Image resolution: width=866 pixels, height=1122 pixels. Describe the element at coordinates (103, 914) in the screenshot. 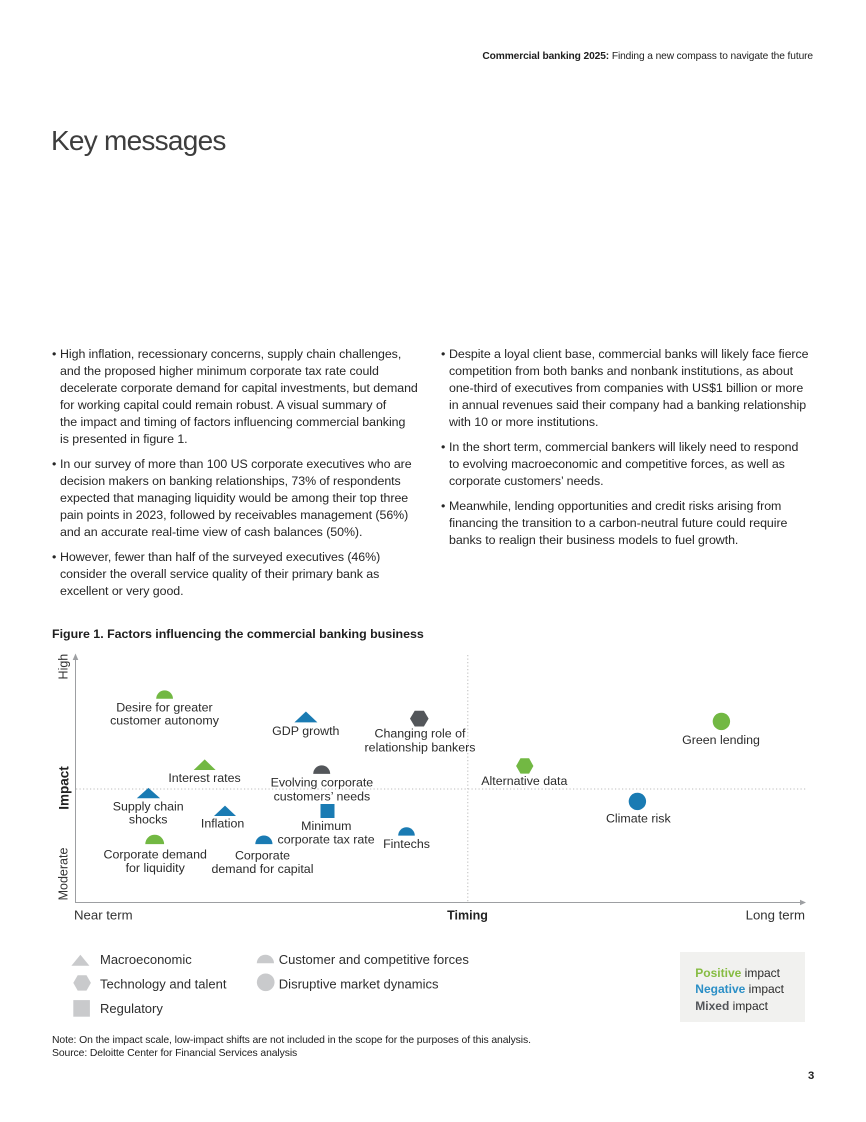

I see `svg-text: Near term` at that location.